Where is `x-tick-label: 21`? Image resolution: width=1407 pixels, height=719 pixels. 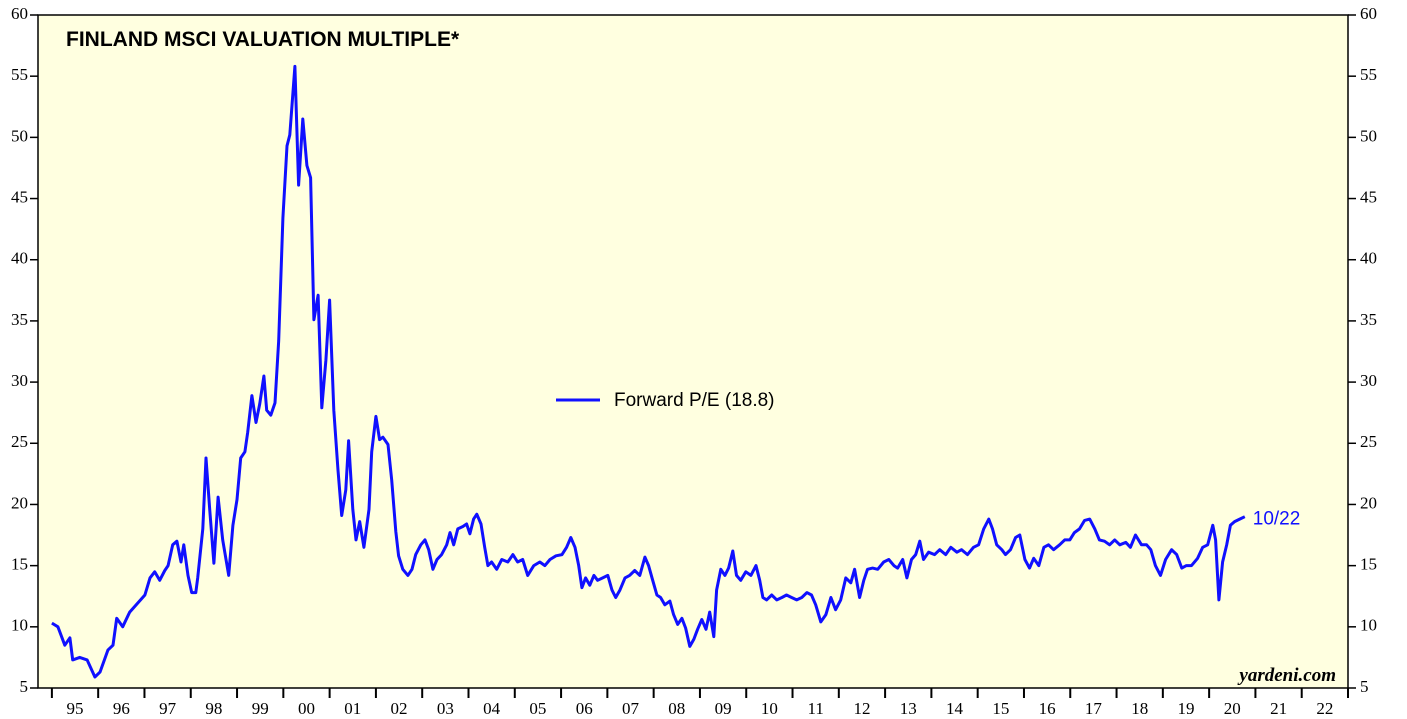 x-tick-label: 21 is located at coordinates (1278, 708).